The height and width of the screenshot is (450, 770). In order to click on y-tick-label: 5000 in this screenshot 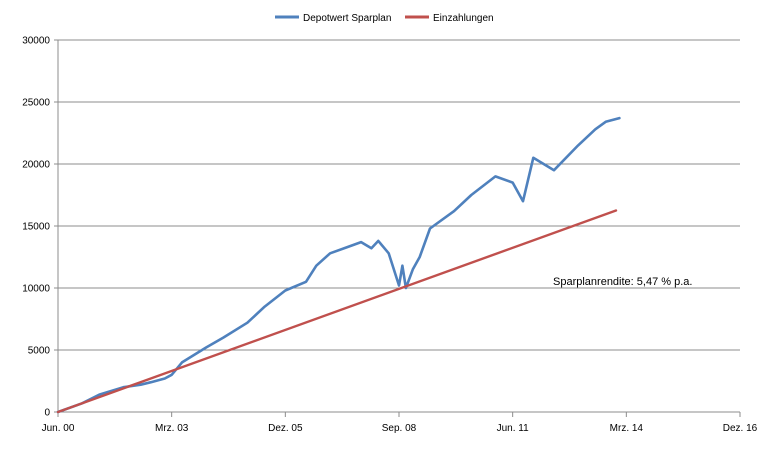, I will do `click(39, 351)`.